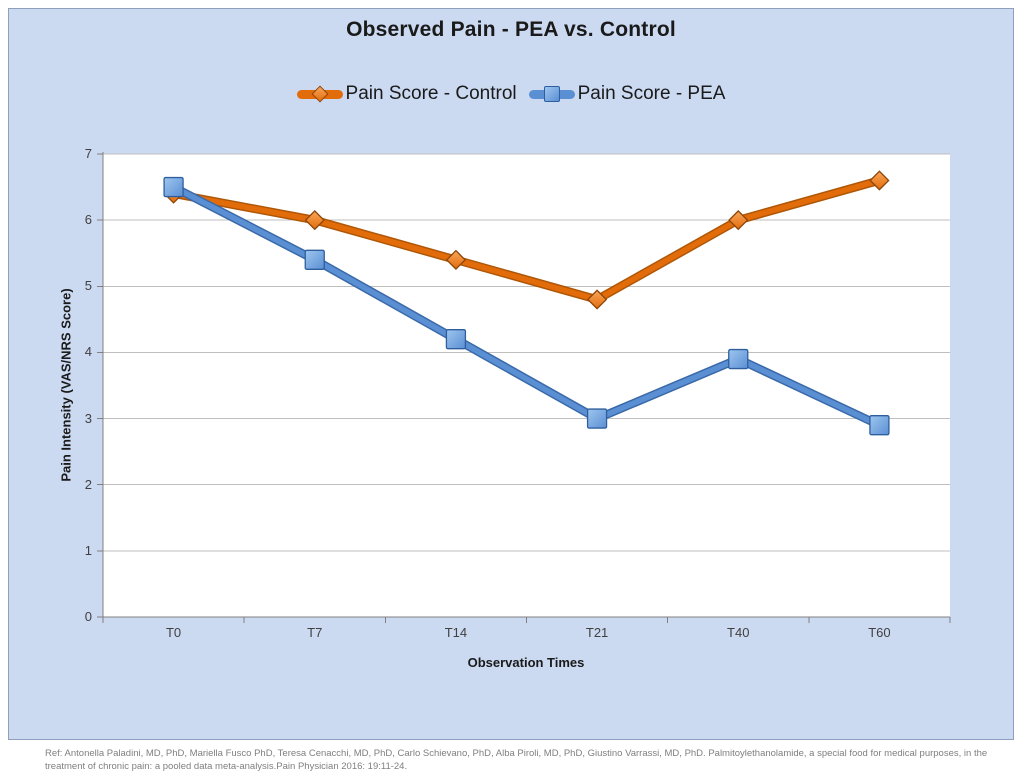  What do you see at coordinates (738, 359) in the screenshot?
I see `data-point-pea-T40` at bounding box center [738, 359].